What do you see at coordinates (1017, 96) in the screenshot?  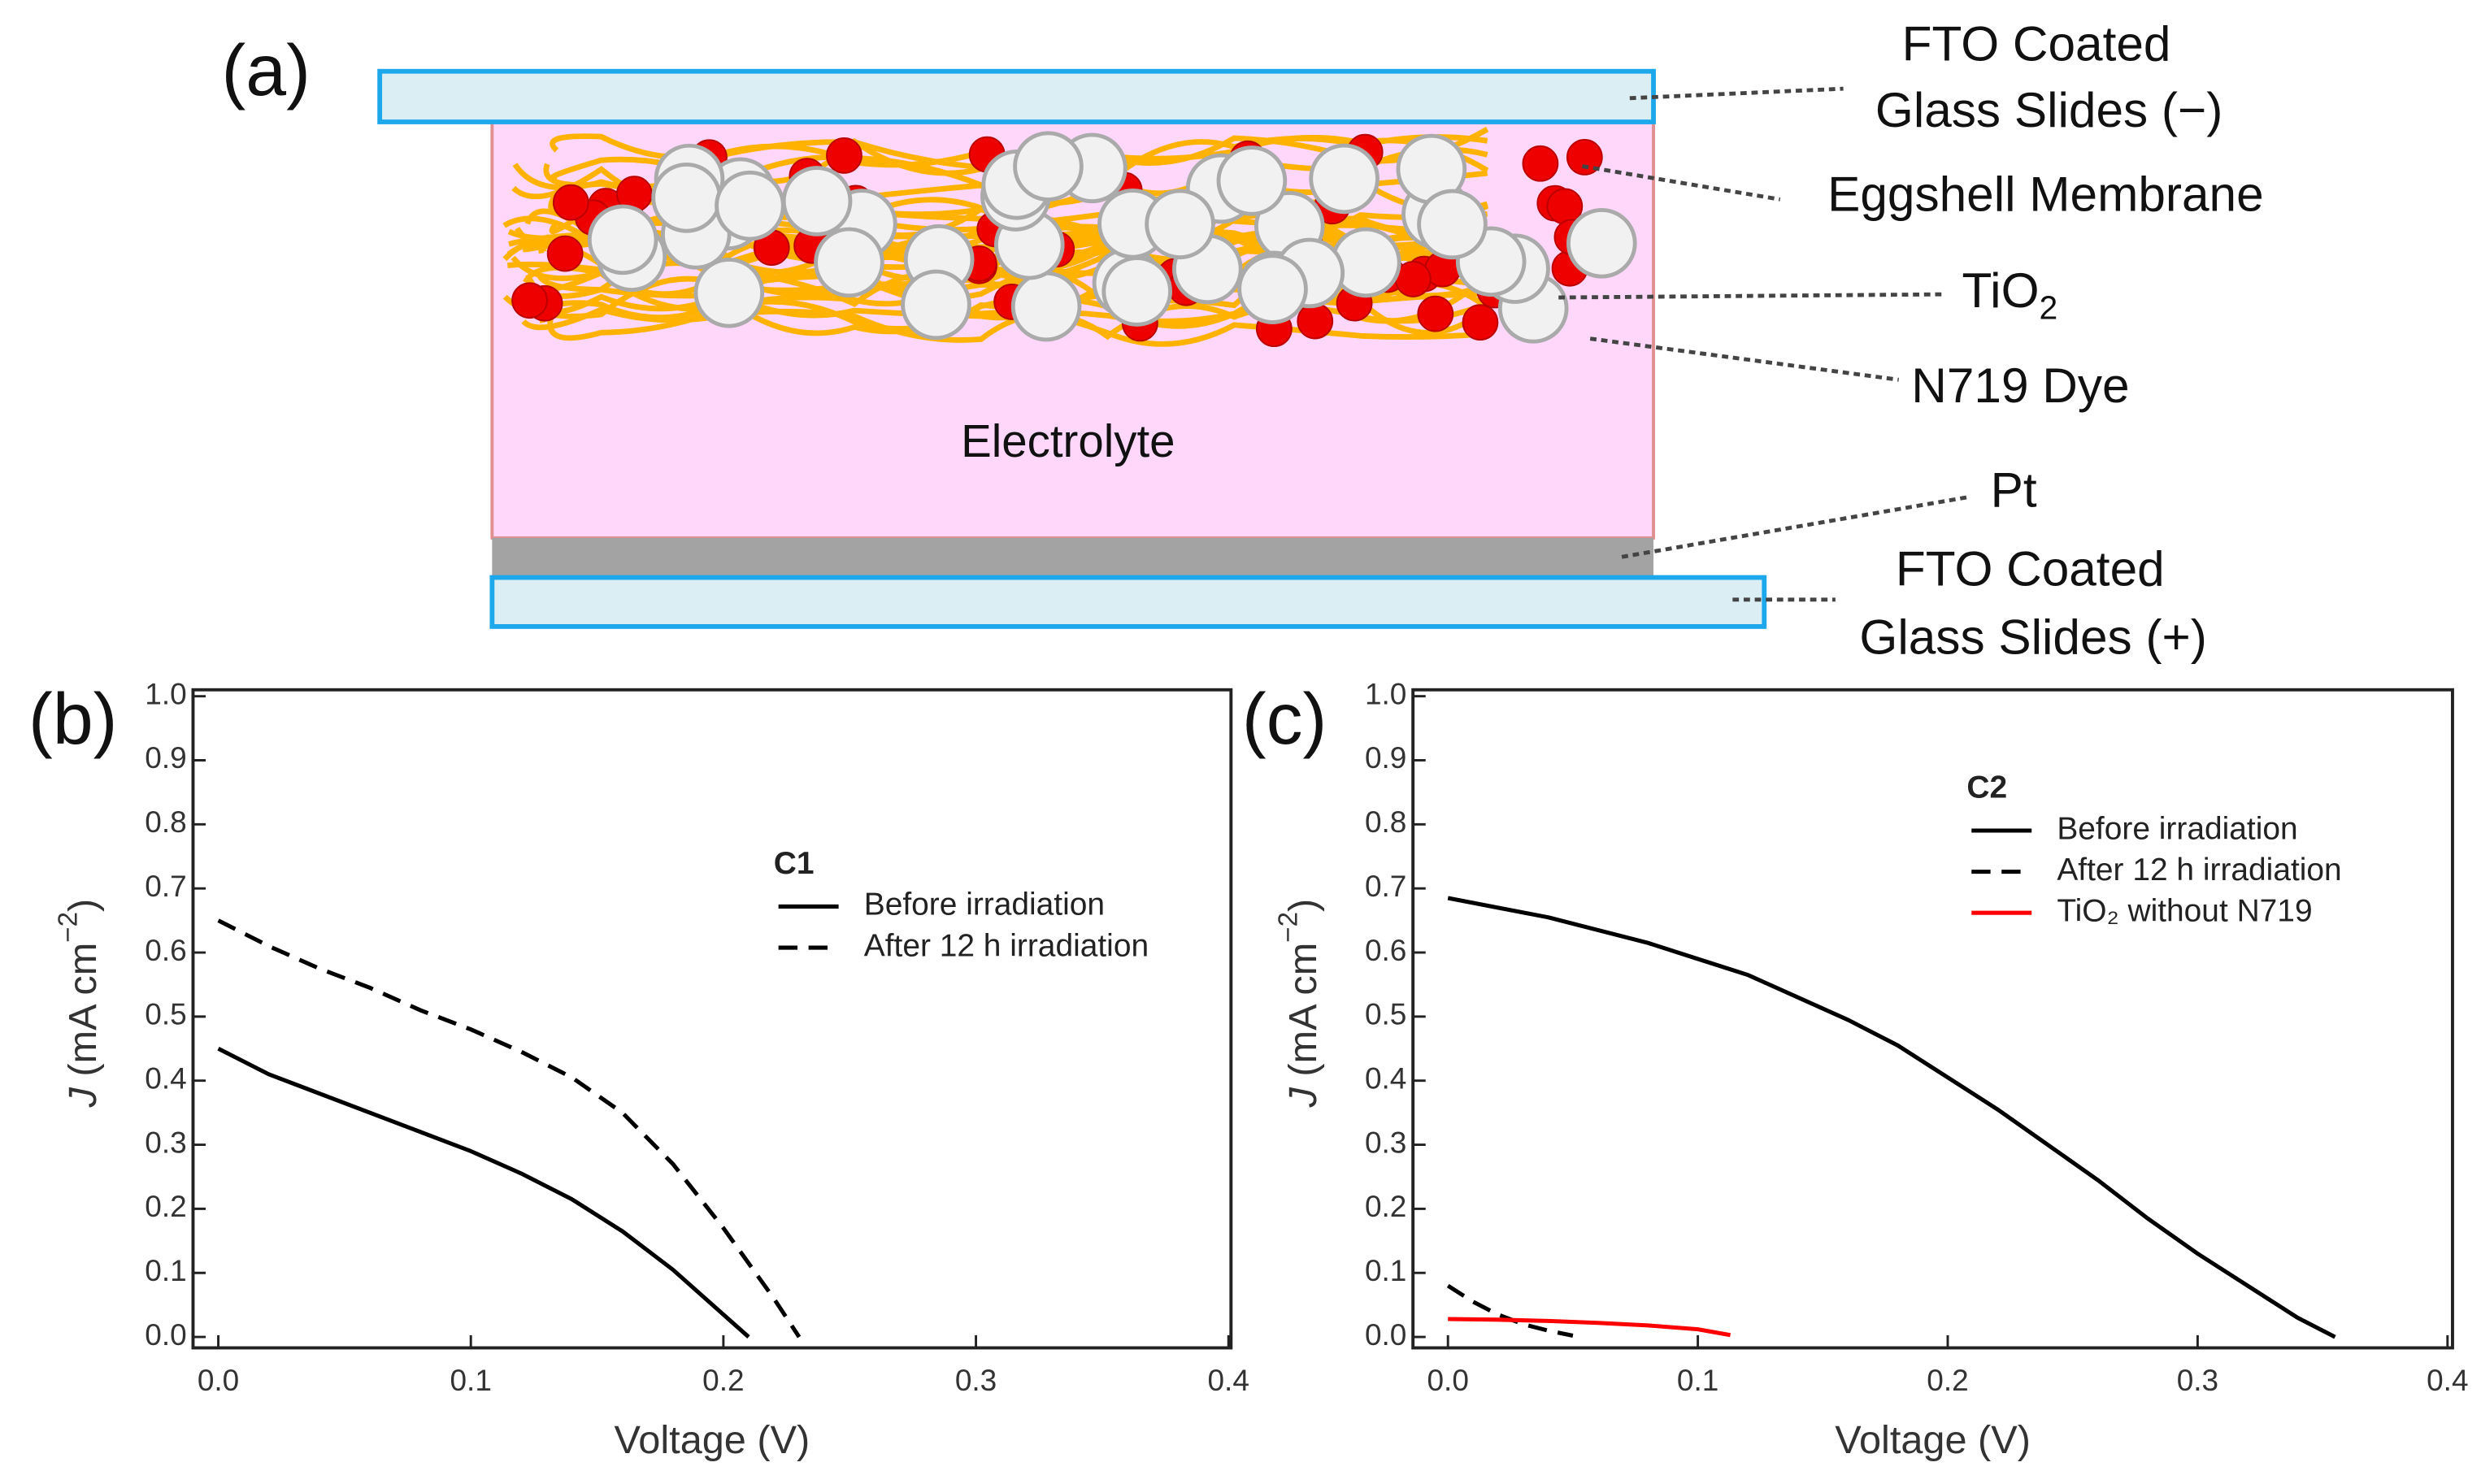 I see `fto-top` at bounding box center [1017, 96].